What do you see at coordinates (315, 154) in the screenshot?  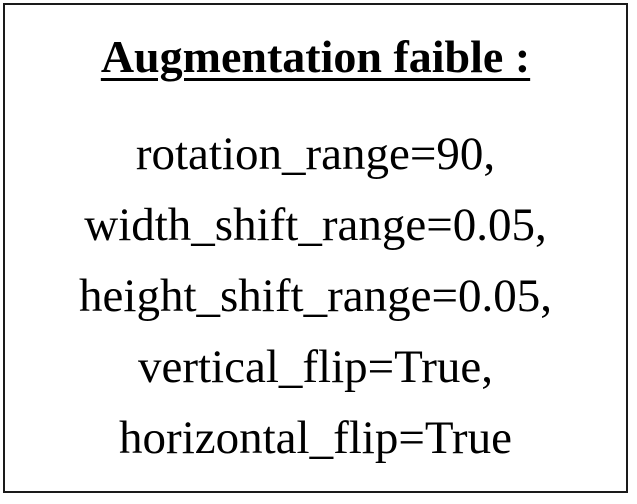 I see `param-rotation-range: rotation_range=90,` at bounding box center [315, 154].